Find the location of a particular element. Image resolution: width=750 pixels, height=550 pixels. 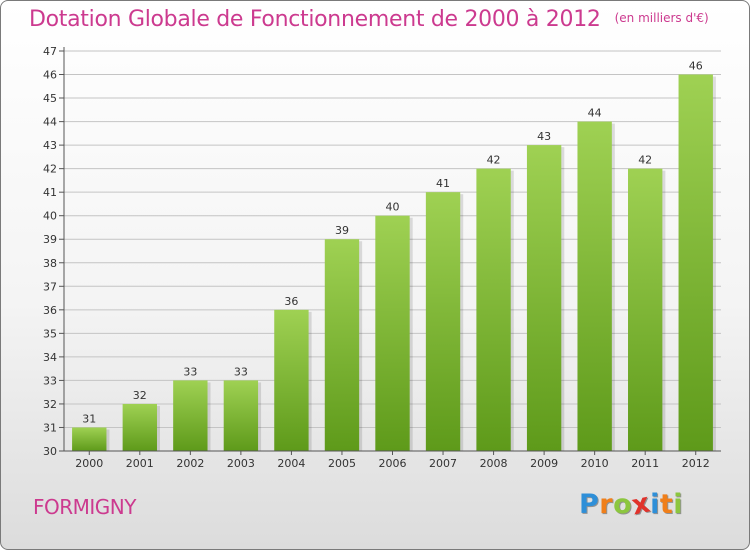

y-tick-label: 35 is located at coordinates (50, 333).